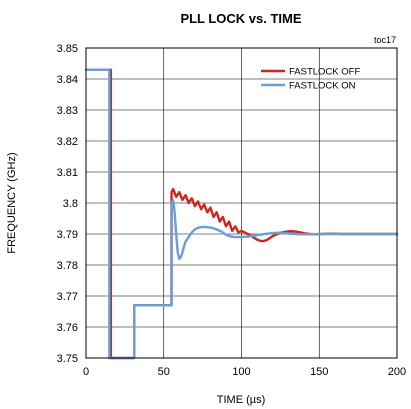 This screenshot has height=409, width=411. What do you see at coordinates (67, 111) in the screenshot?
I see `y-tick-label: 3.83` at bounding box center [67, 111].